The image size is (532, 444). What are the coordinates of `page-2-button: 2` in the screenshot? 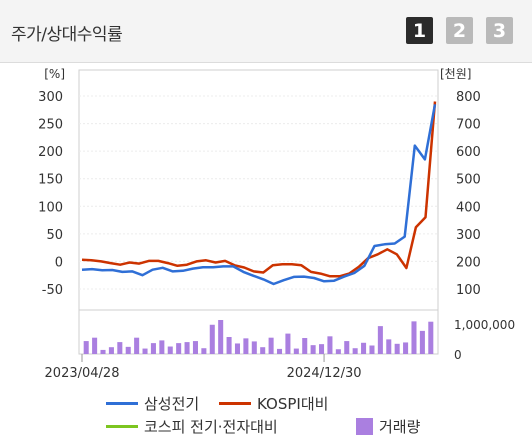 It's located at (459, 30).